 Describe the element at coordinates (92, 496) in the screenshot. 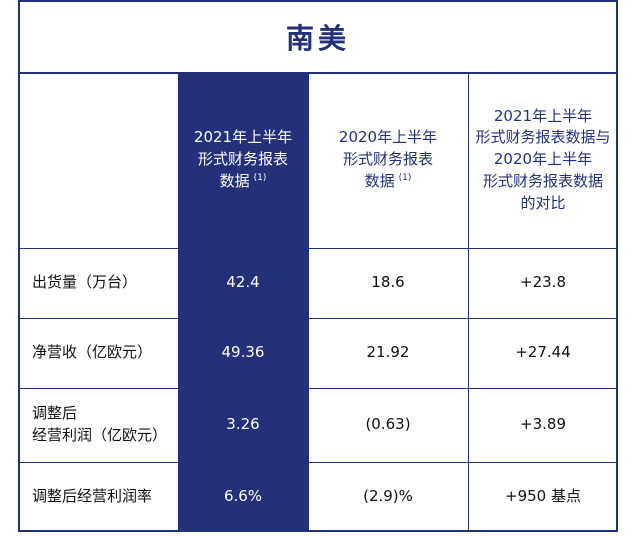

I see `row-label-adjusted-operating-margin: 调整后经营利润率` at that location.